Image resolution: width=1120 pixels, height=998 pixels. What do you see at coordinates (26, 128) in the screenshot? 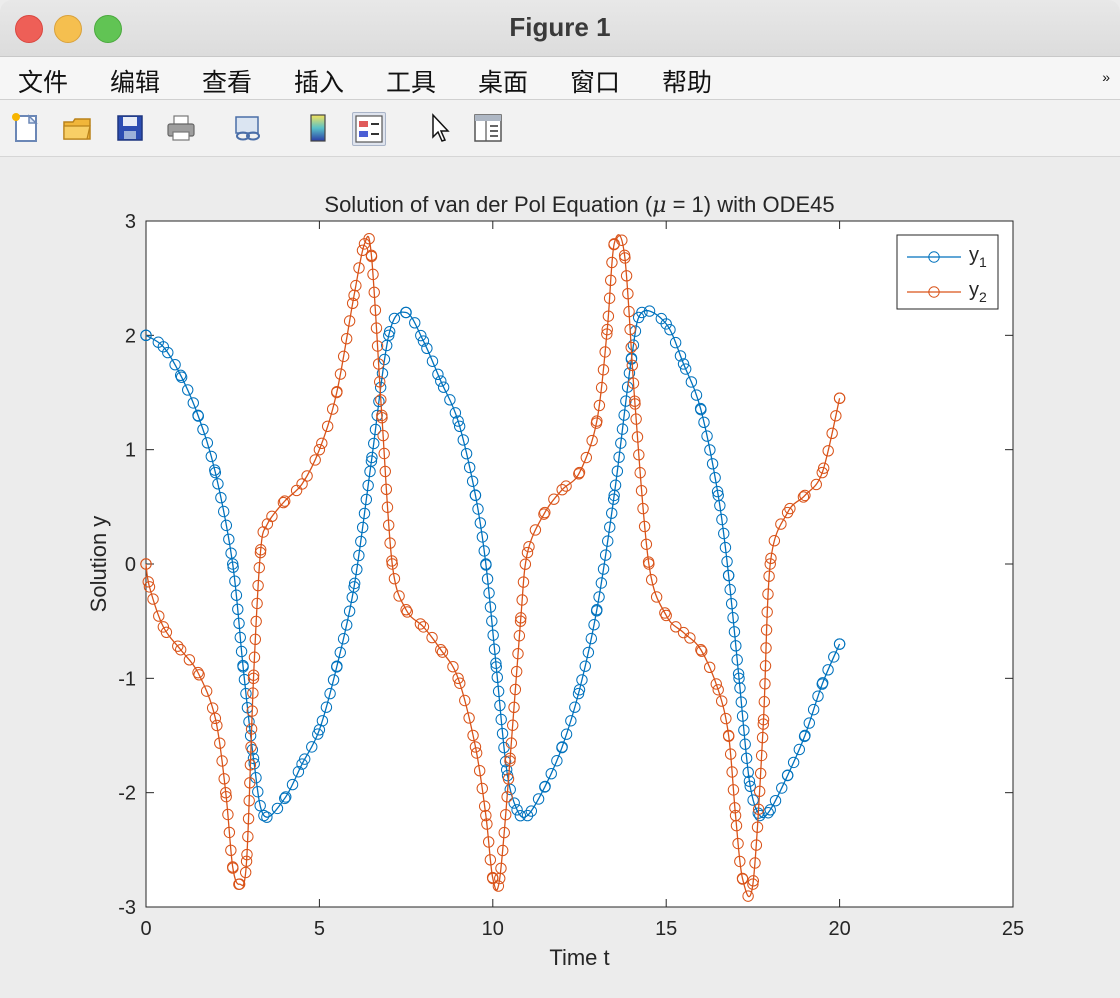
I see `new-figure-icon` at bounding box center [26, 128].